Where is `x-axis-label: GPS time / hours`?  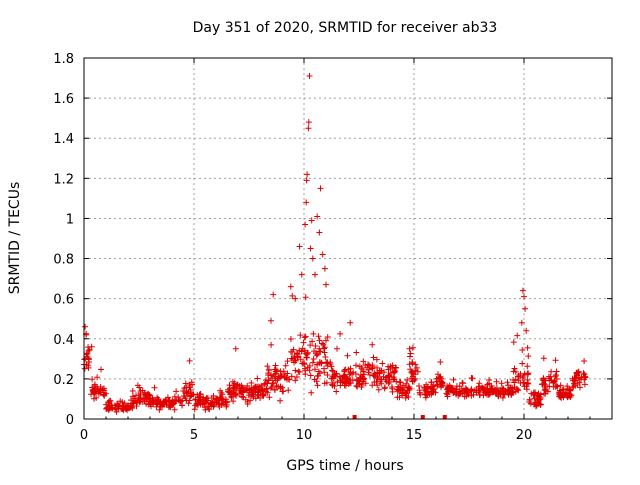 x-axis-label: GPS time / hours is located at coordinates (344, 466).